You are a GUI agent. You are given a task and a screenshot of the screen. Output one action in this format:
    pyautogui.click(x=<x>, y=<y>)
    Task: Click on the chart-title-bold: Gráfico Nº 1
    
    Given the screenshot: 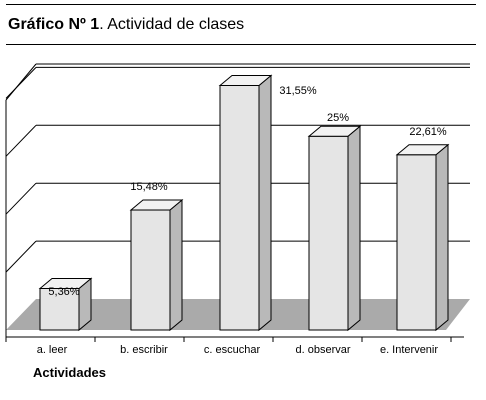 What is the action you would take?
    pyautogui.click(x=54, y=24)
    